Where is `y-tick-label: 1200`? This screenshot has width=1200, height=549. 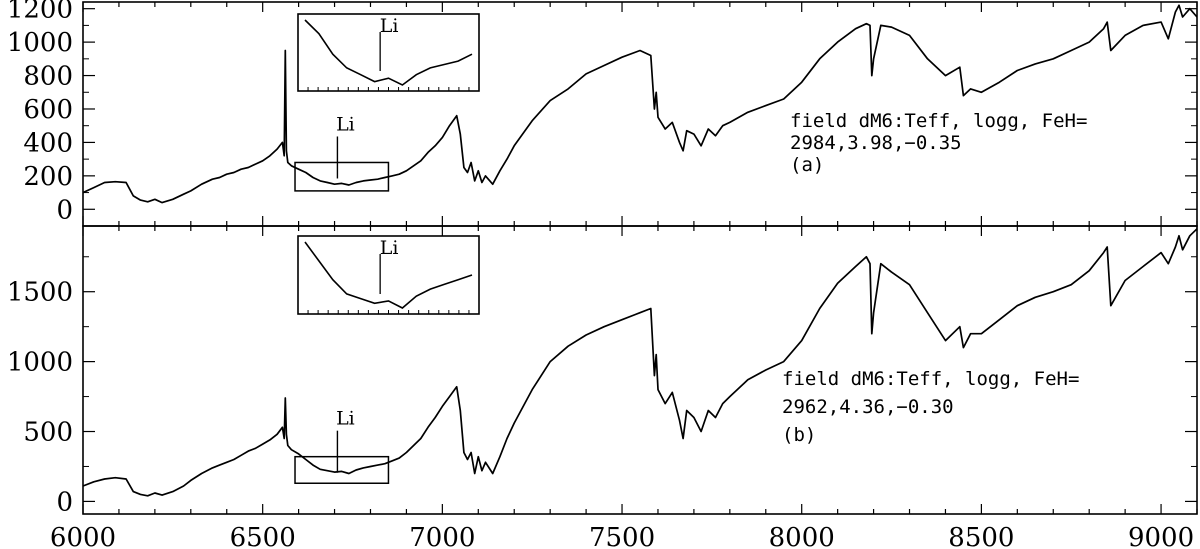
y-tick-label: 1200 is located at coordinates (40, 12).